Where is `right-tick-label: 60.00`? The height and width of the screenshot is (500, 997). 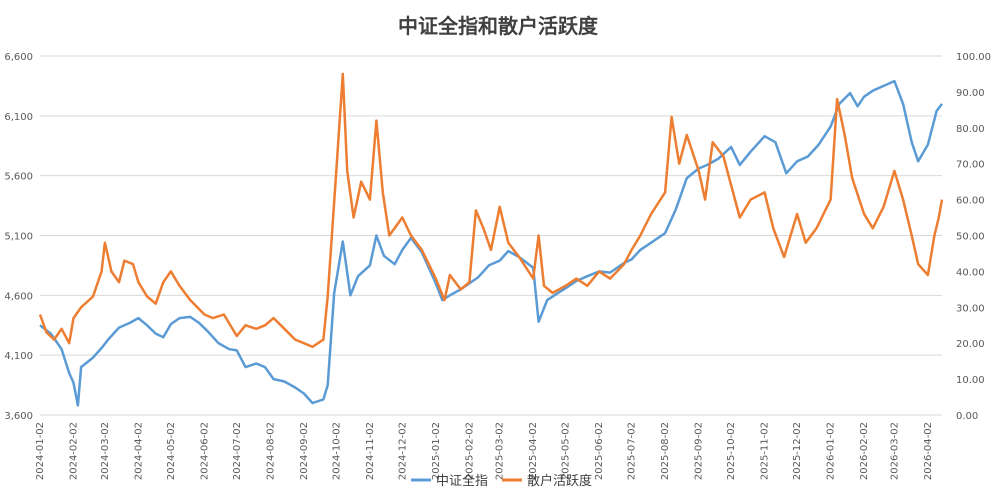 right-tick-label: 60.00 is located at coordinates (970, 201).